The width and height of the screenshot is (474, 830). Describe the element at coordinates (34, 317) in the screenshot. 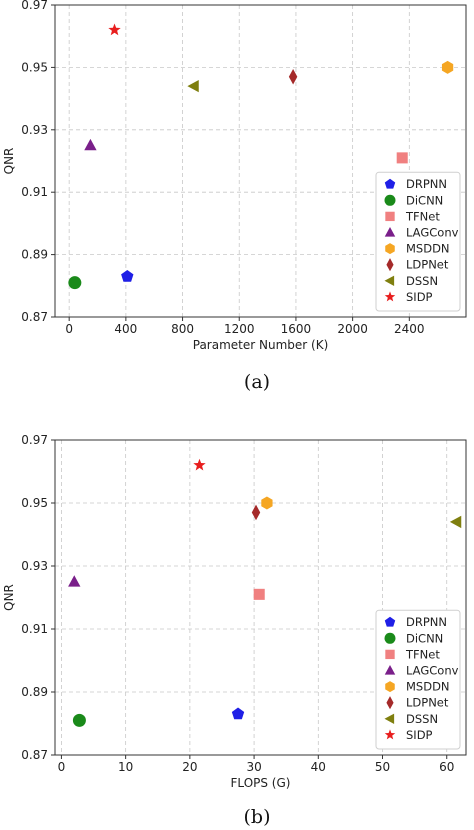

I see `panel-a-ytick-label-0: 0.87` at that location.